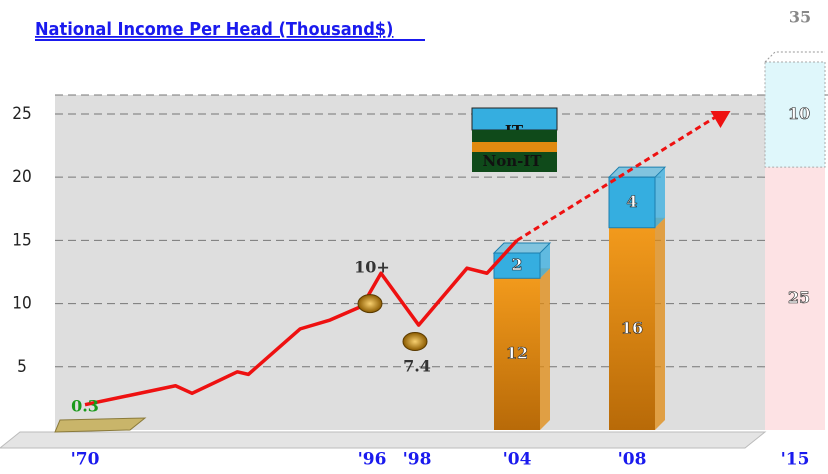  Describe the element at coordinates (22, 367) in the screenshot. I see `y-tick-label: 5` at that location.